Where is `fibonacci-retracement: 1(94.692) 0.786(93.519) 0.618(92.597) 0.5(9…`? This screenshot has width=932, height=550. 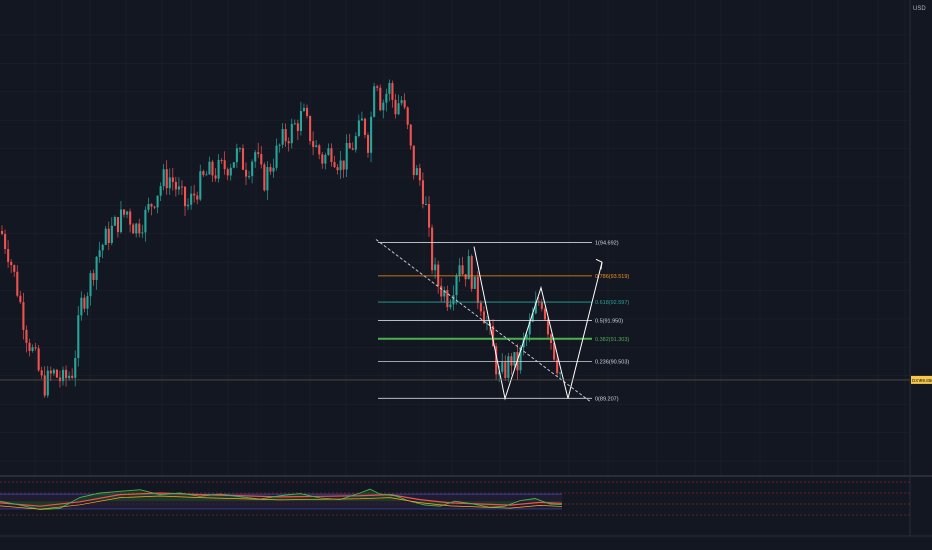 fibonacci-retracement: 1(94.692) 0.786(93.519) 0.618(92.597) 0.5(9… is located at coordinates (503, 322).